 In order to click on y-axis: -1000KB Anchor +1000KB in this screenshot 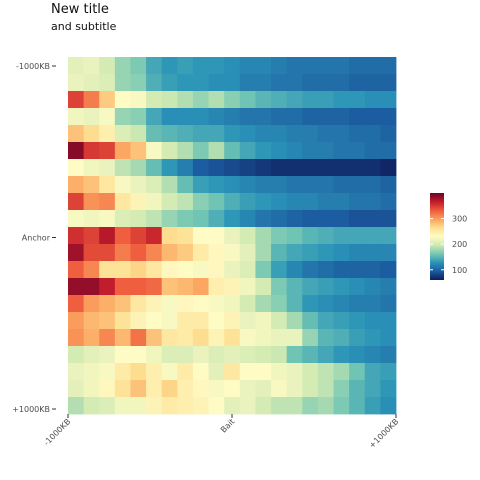, I will do `click(34, 238)`.